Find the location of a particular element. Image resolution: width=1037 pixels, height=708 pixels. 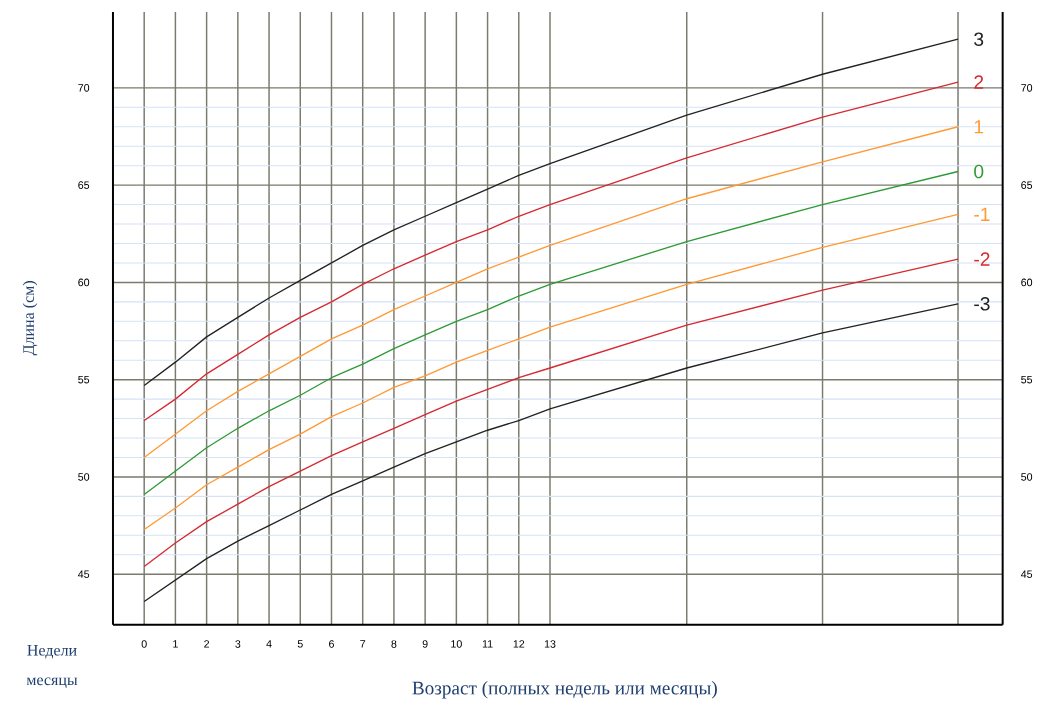

x-tick-label: 9 is located at coordinates (425, 644).